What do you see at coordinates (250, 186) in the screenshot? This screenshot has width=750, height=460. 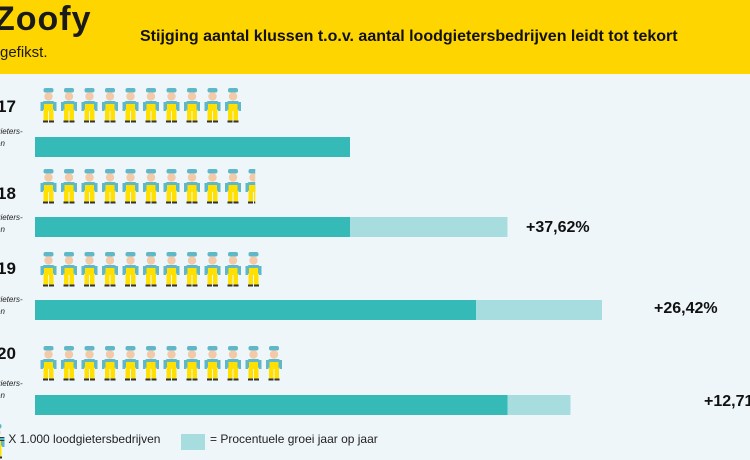 I see `worker-icon-partial` at bounding box center [250, 186].